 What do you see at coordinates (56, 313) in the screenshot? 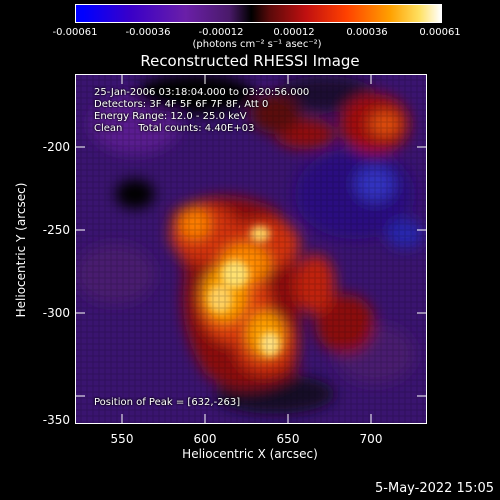
I see `y-tick-label: -300` at bounding box center [56, 313].